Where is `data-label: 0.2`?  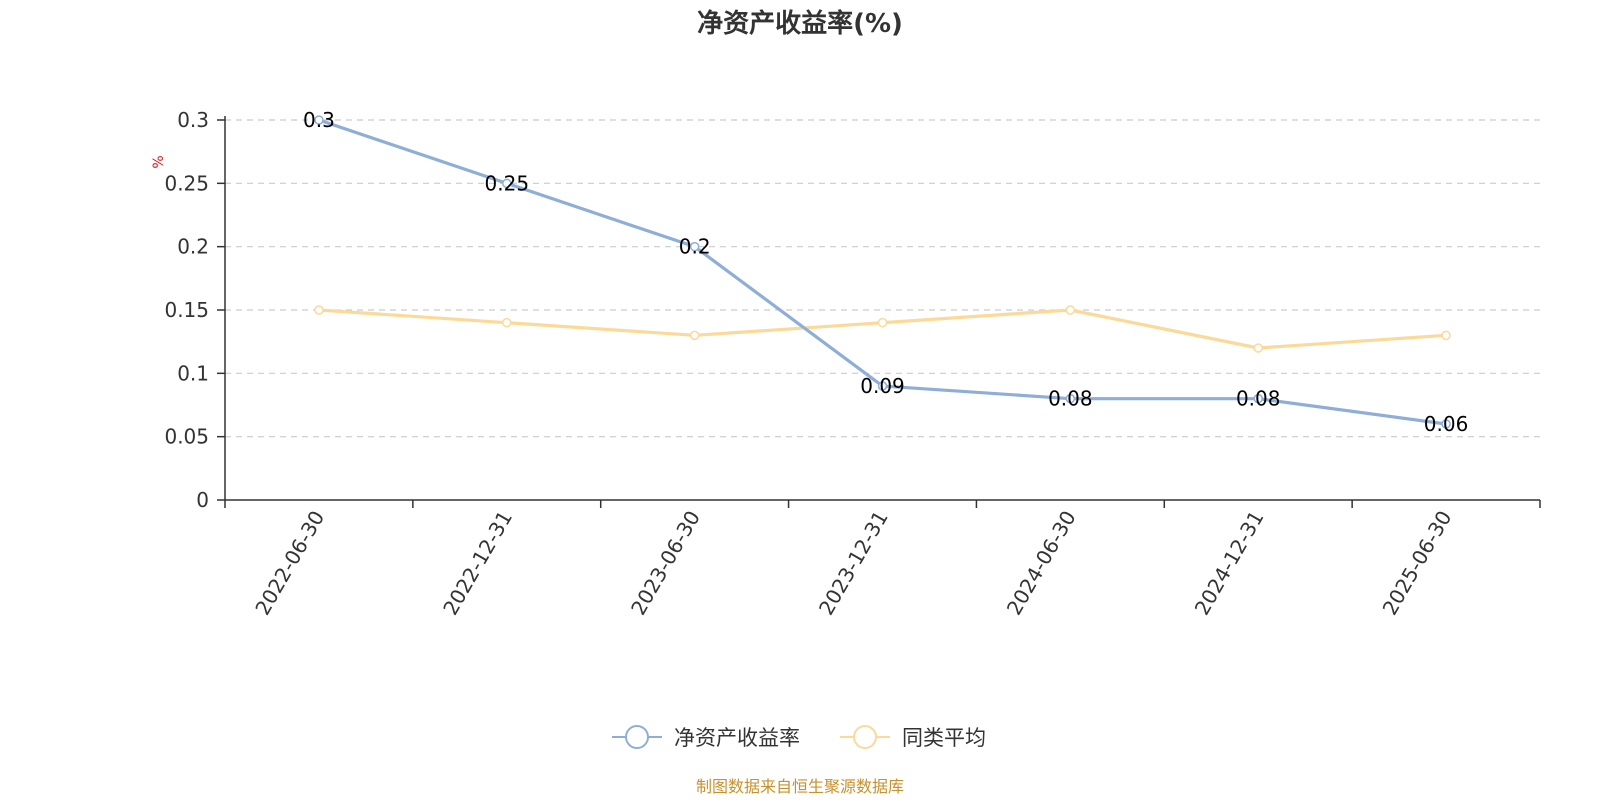
data-label: 0.2 is located at coordinates (695, 247).